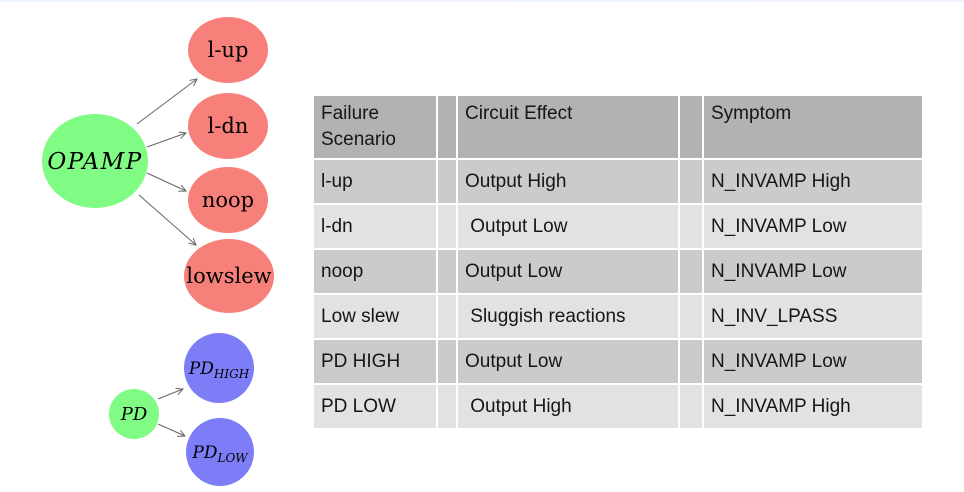 This screenshot has height=492, width=964. I want to click on failure-node-noop-label: noop, so click(228, 200).